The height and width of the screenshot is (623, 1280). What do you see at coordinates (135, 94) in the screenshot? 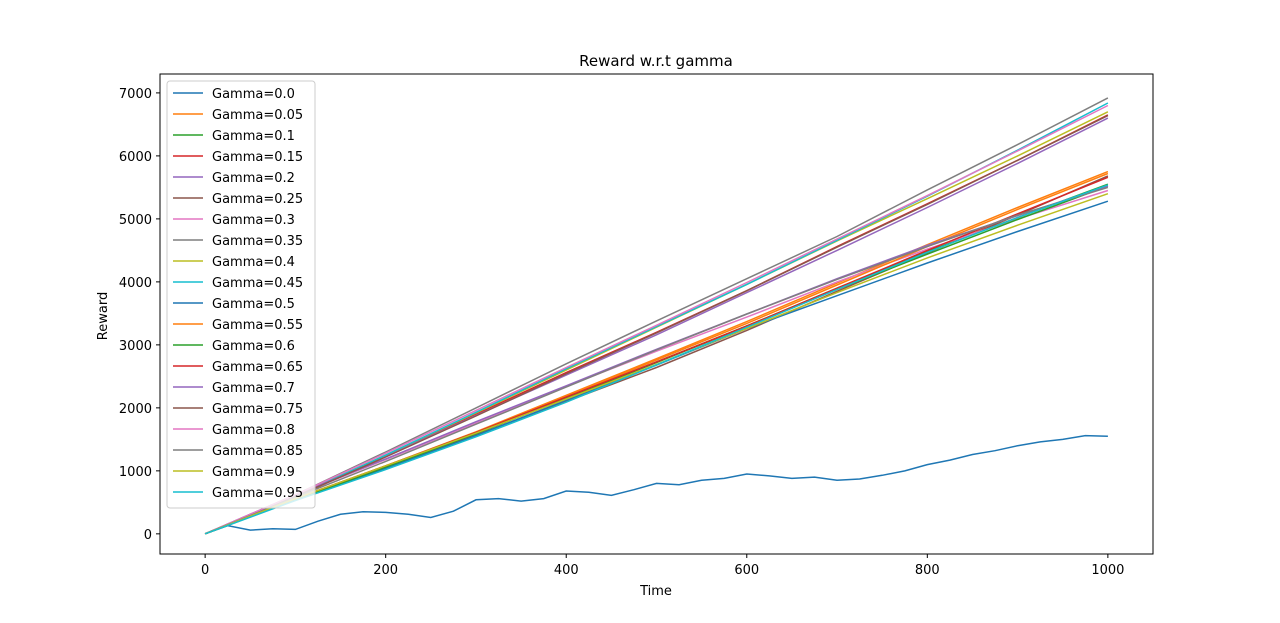
I see `y-tick-label: 7000` at bounding box center [135, 94].